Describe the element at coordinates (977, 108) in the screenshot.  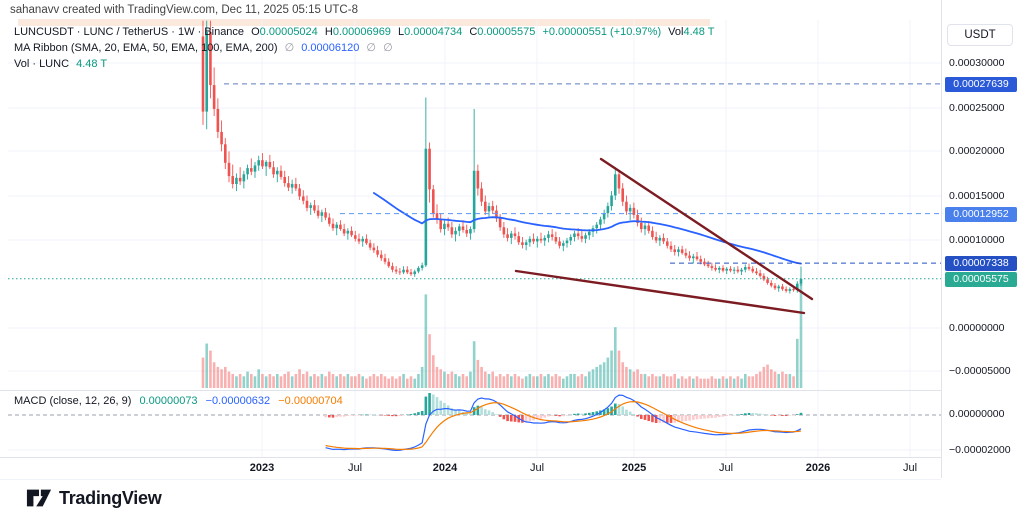
I see `price-tick-label: 0.00025000` at that location.